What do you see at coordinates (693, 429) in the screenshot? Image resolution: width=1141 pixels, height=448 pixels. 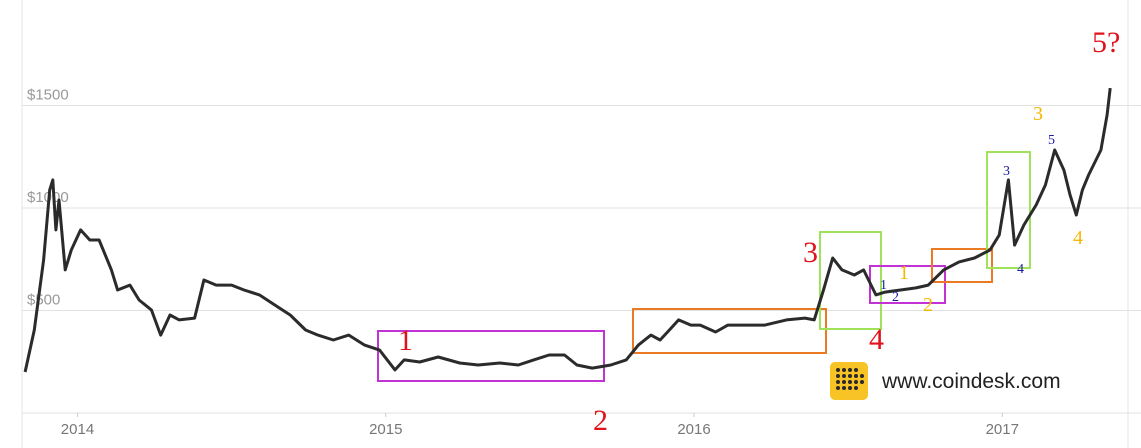 I see `x-tick-label: 2016` at bounding box center [693, 429].